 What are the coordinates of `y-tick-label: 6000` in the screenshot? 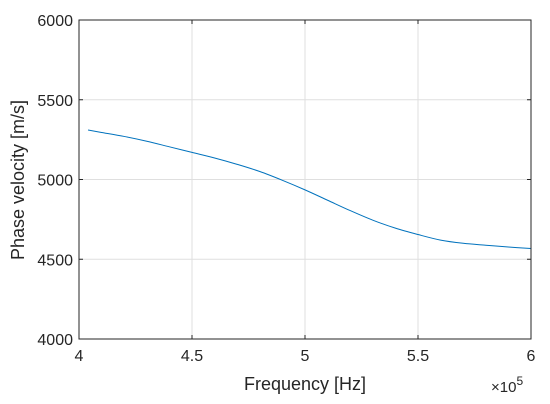 It's located at (55, 21).